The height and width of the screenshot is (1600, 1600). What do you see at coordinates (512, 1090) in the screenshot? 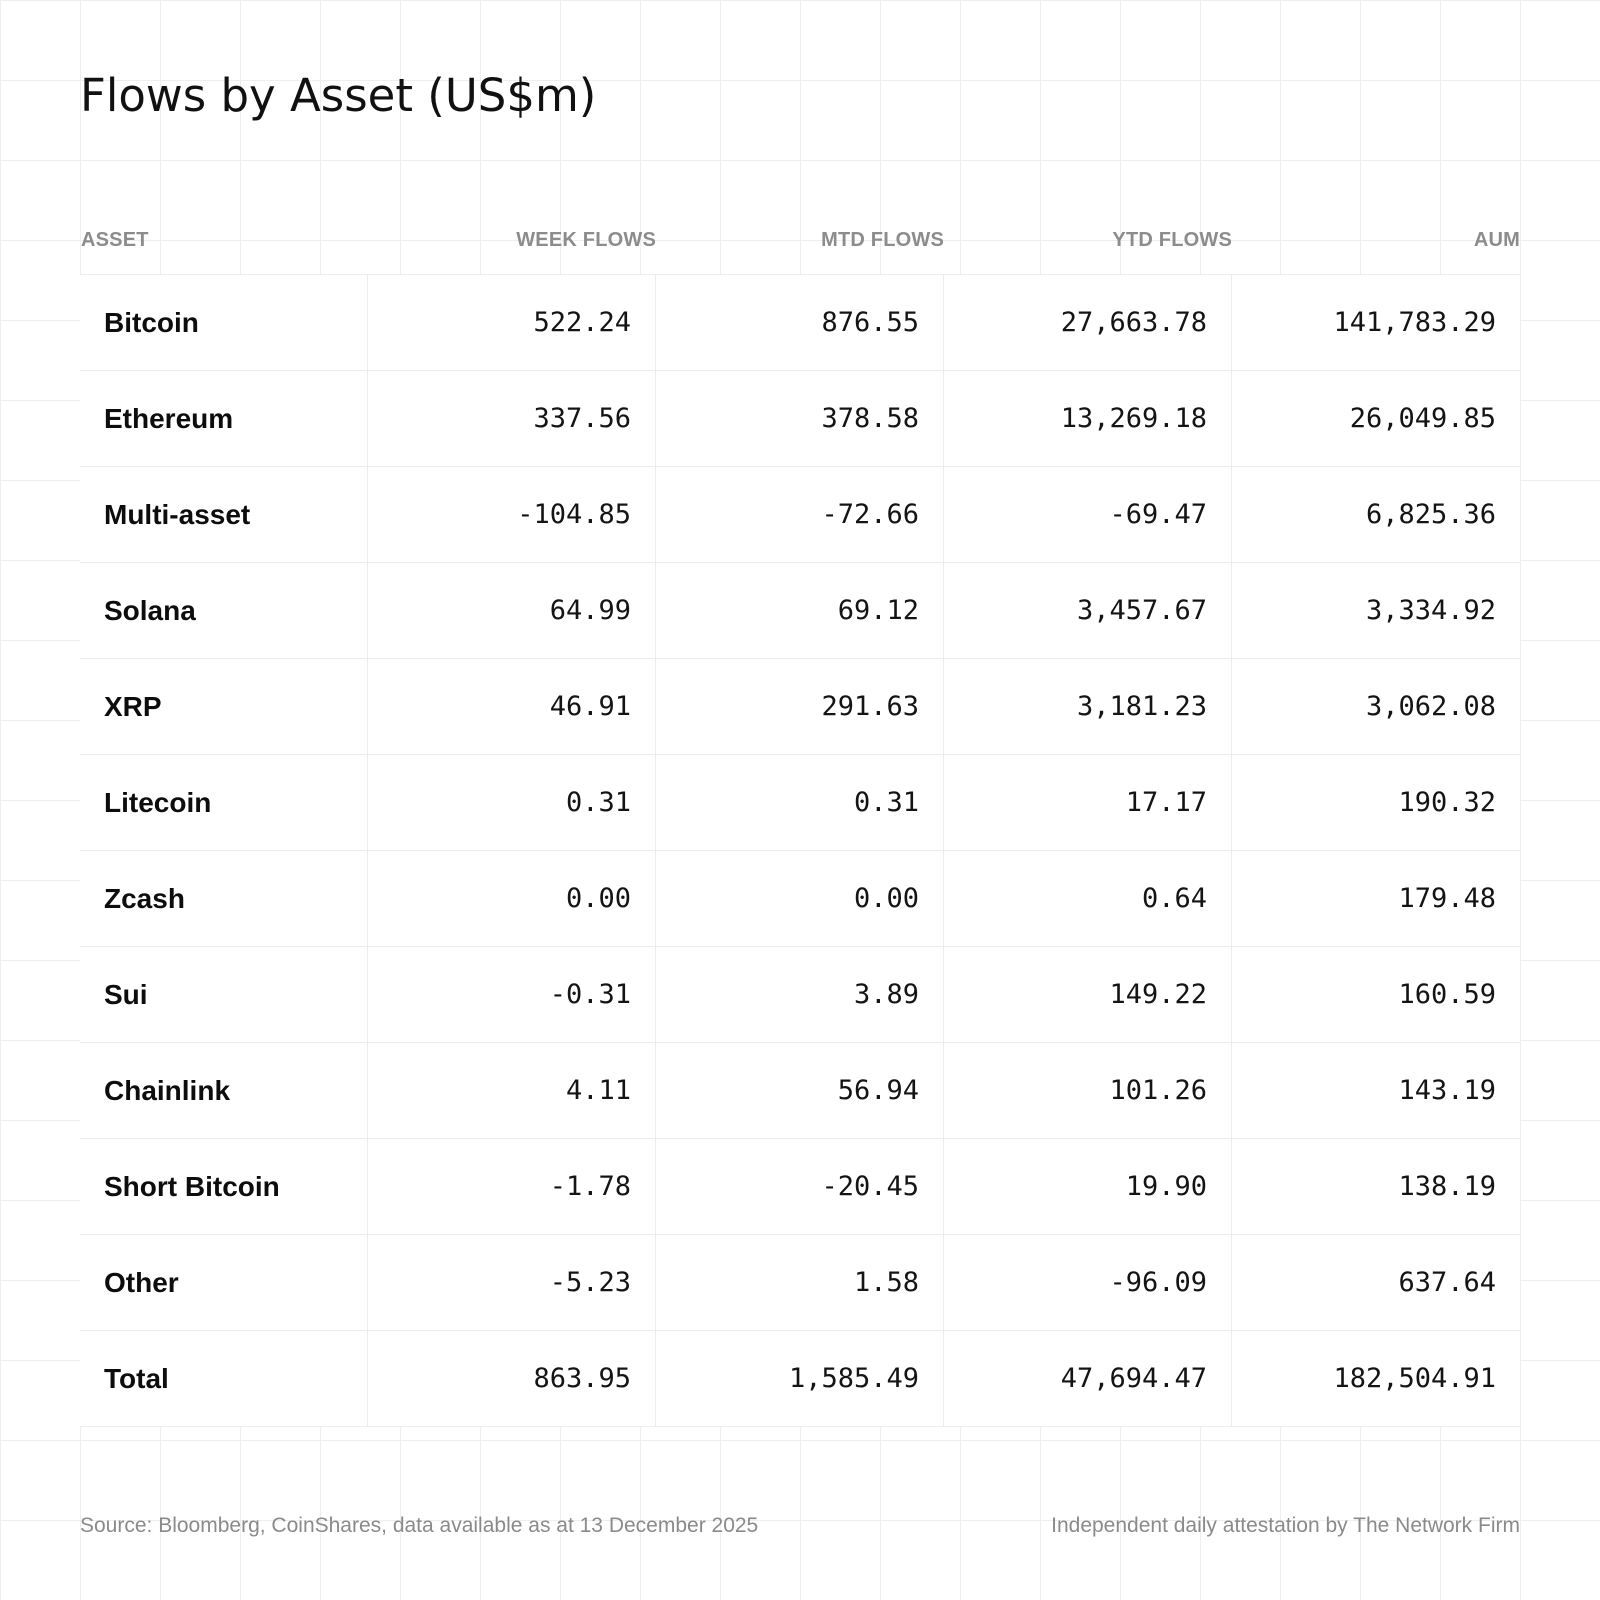
I see `week-flows-cell: 4.11` at bounding box center [512, 1090].